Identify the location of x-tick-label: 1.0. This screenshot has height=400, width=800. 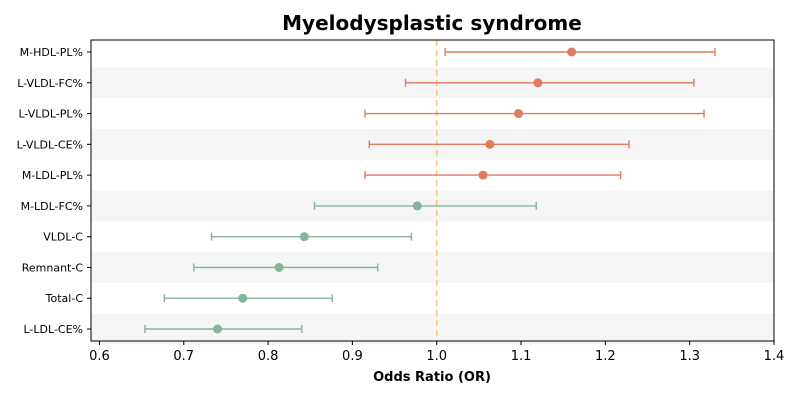
(436, 356).